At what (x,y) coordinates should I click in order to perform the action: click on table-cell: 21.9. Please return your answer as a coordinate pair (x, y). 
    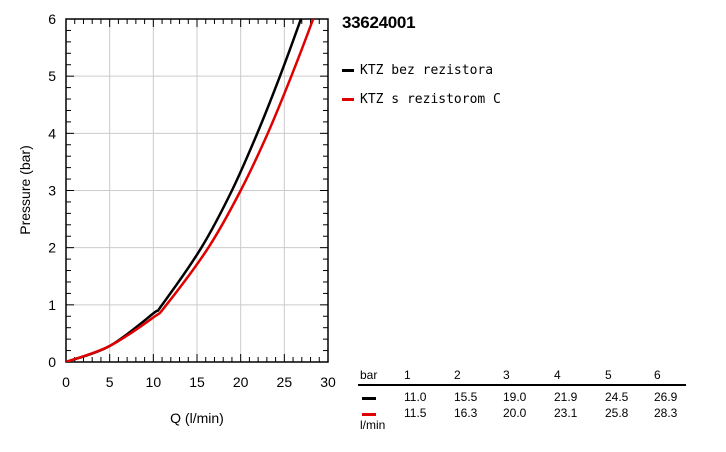
    Looking at the image, I should click on (566, 397).